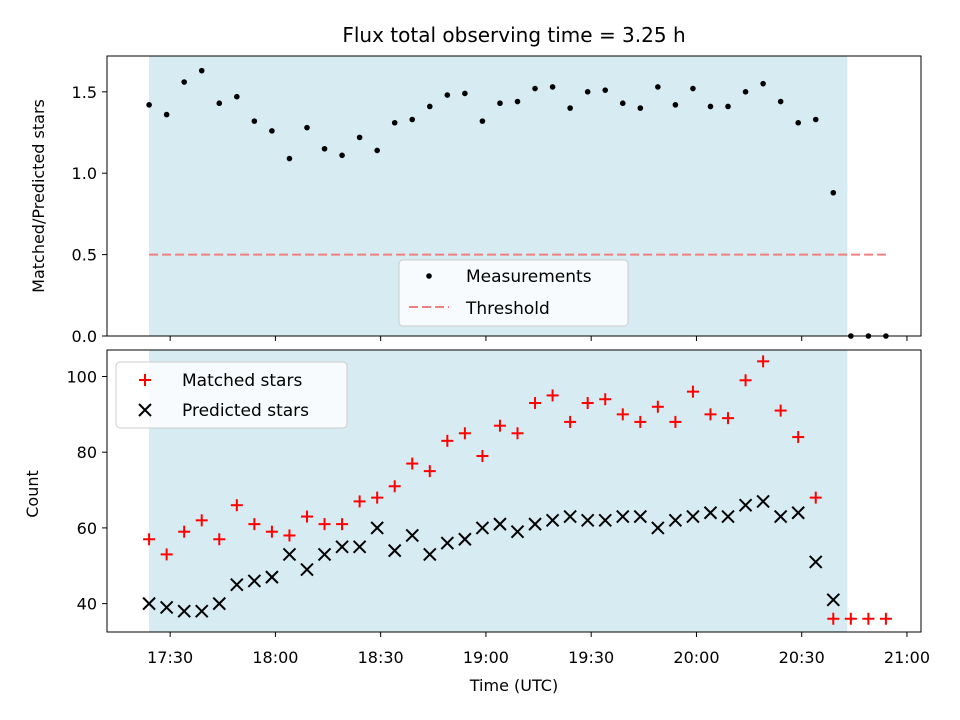 This screenshot has width=960, height=720. What do you see at coordinates (907, 657) in the screenshot?
I see `x-tick-label: 21:00` at bounding box center [907, 657].